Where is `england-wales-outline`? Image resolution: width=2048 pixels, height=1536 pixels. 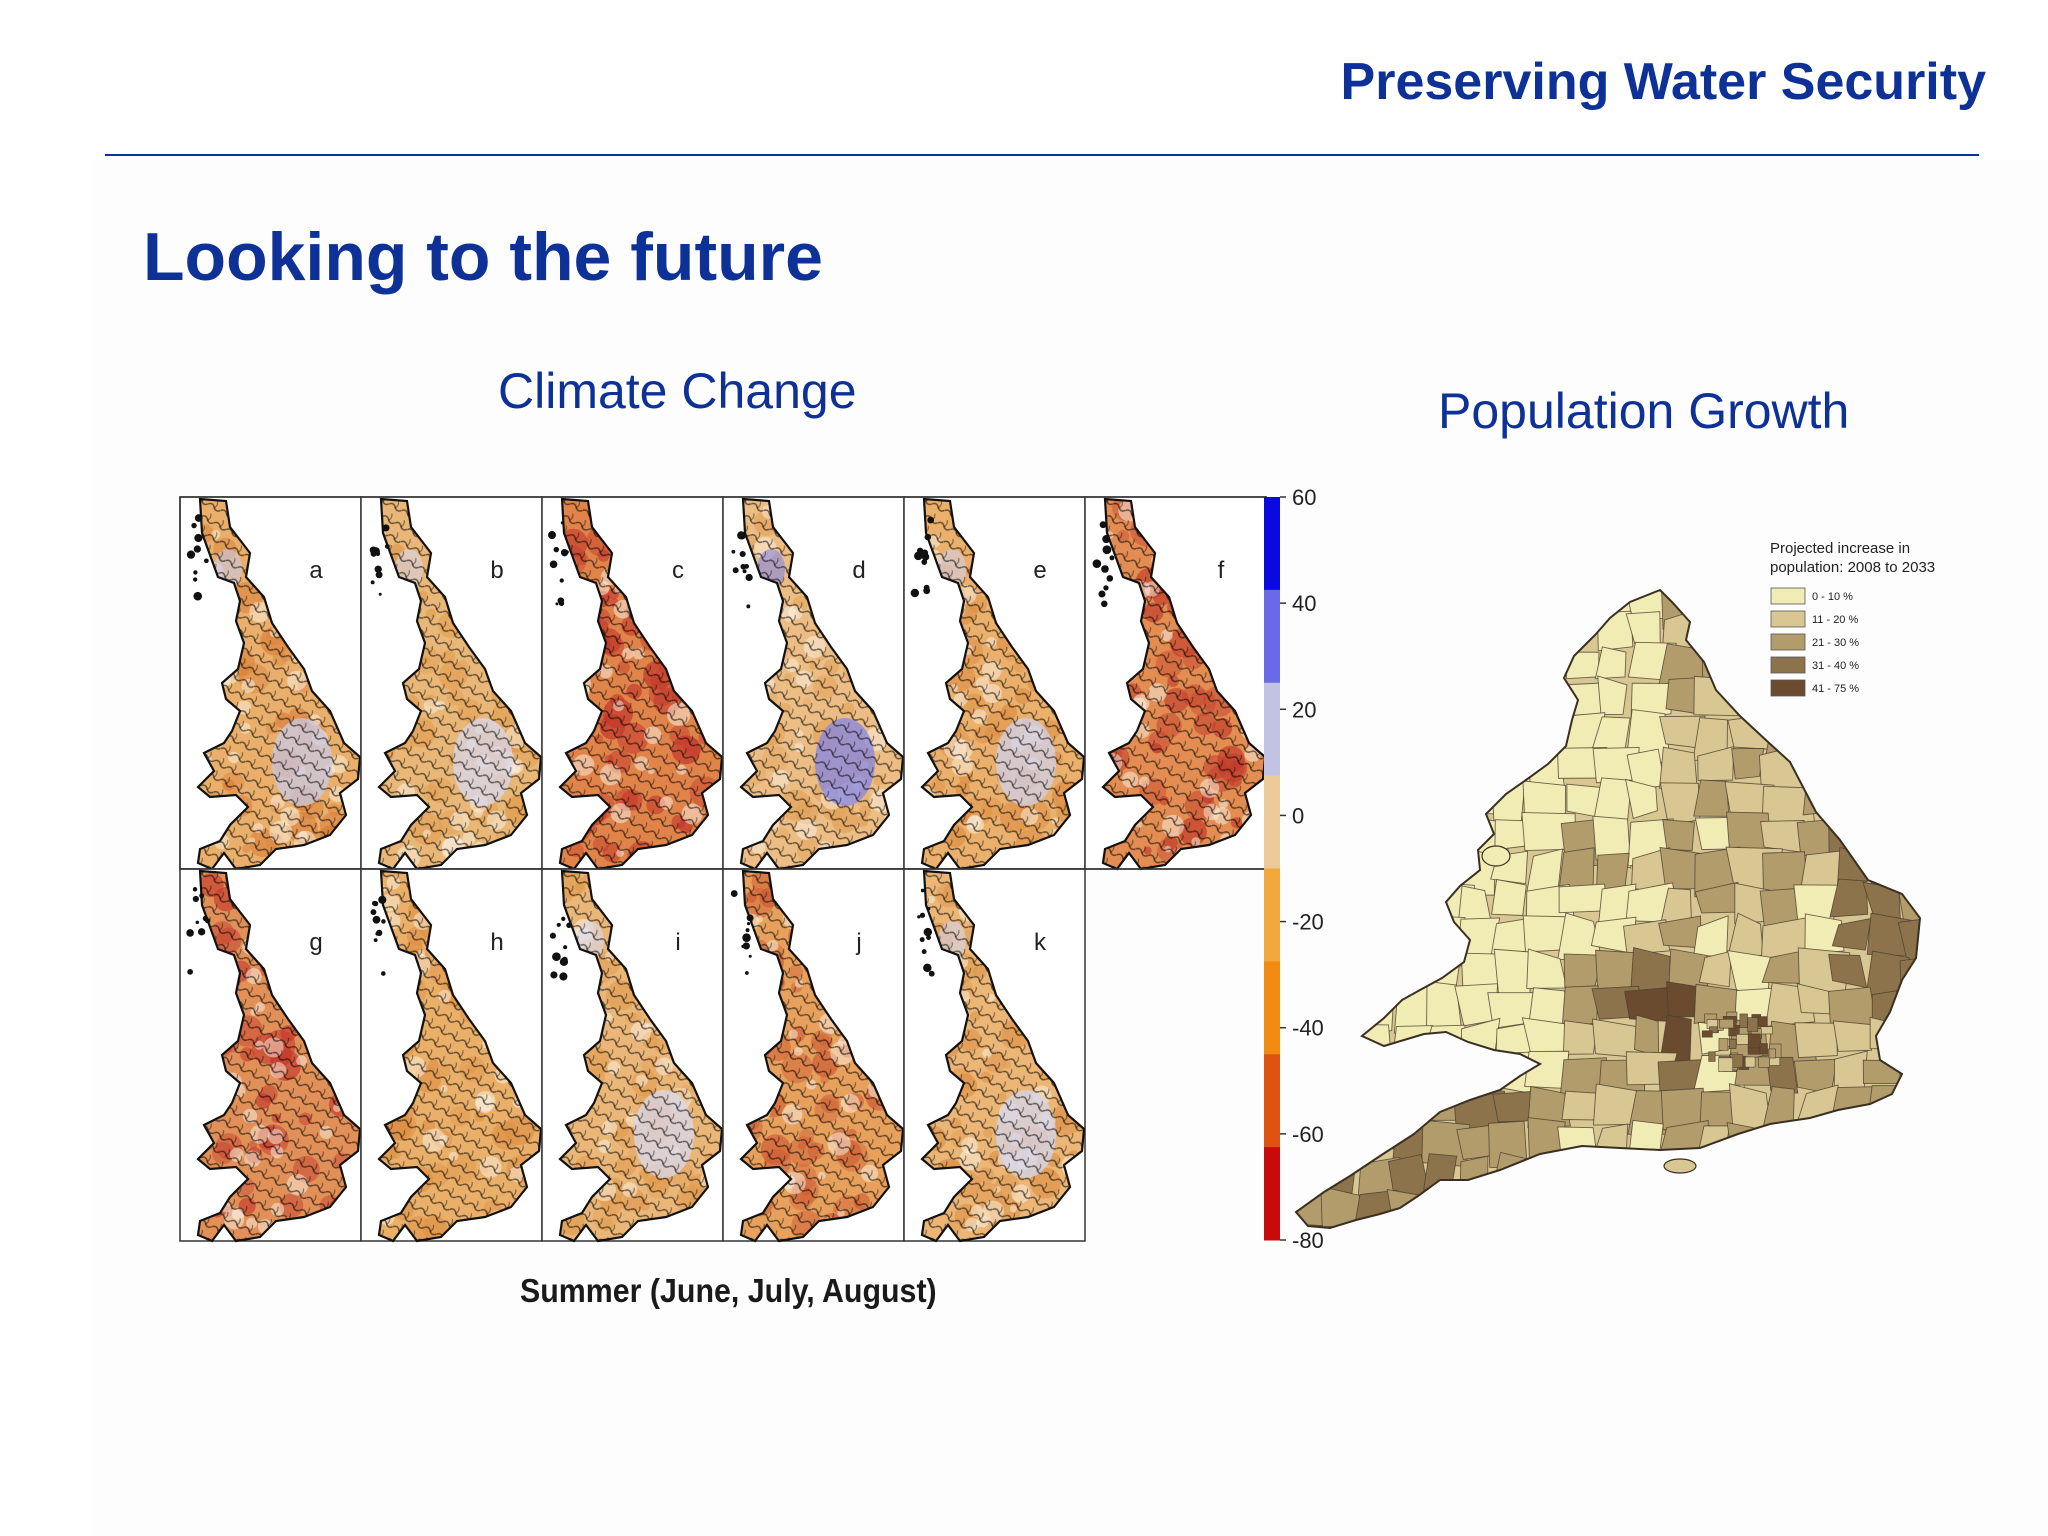
england-wales-outline is located at coordinates (1608, 909).